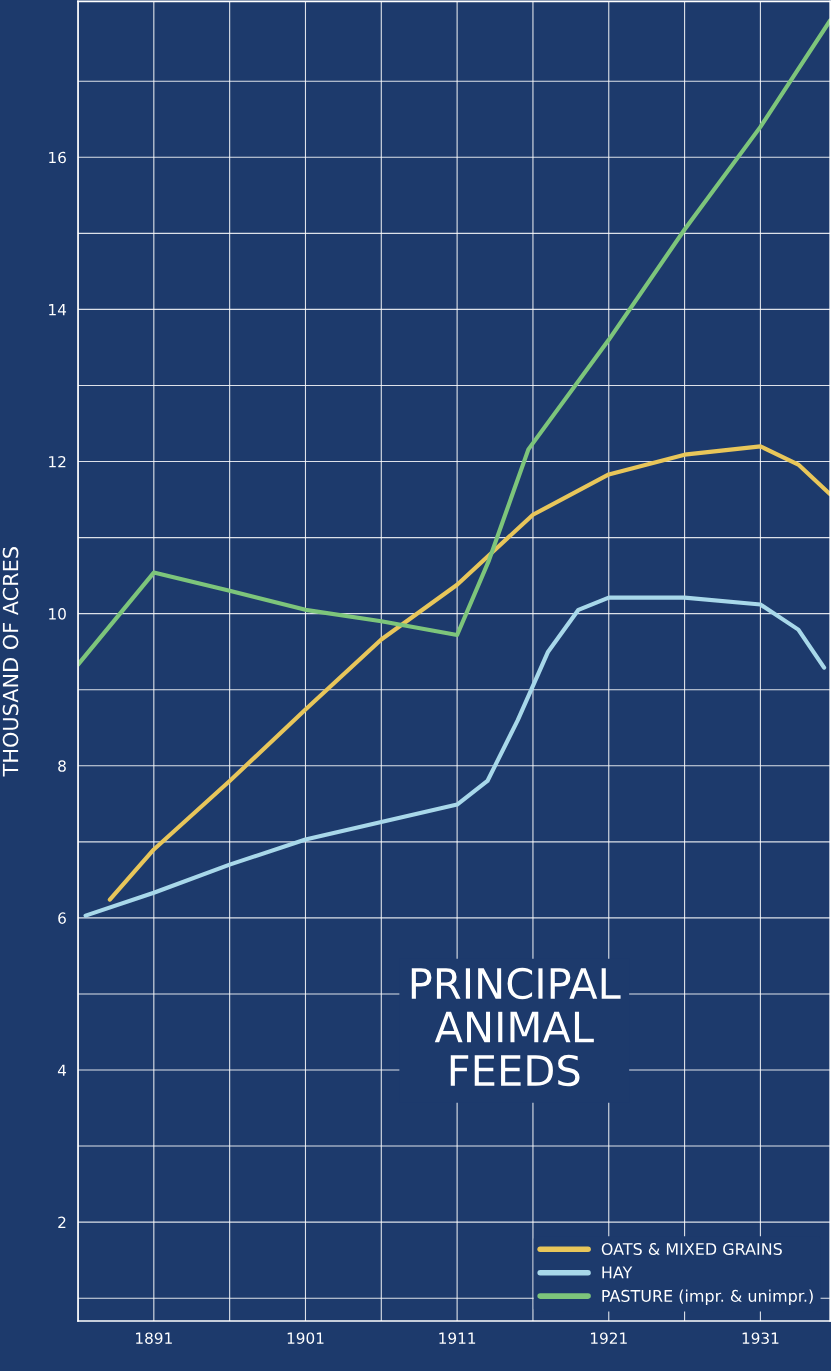 The image size is (831, 1371). What do you see at coordinates (10, 662) in the screenshot?
I see `y-axis-title: THOUSAND OF ACRES` at bounding box center [10, 662].